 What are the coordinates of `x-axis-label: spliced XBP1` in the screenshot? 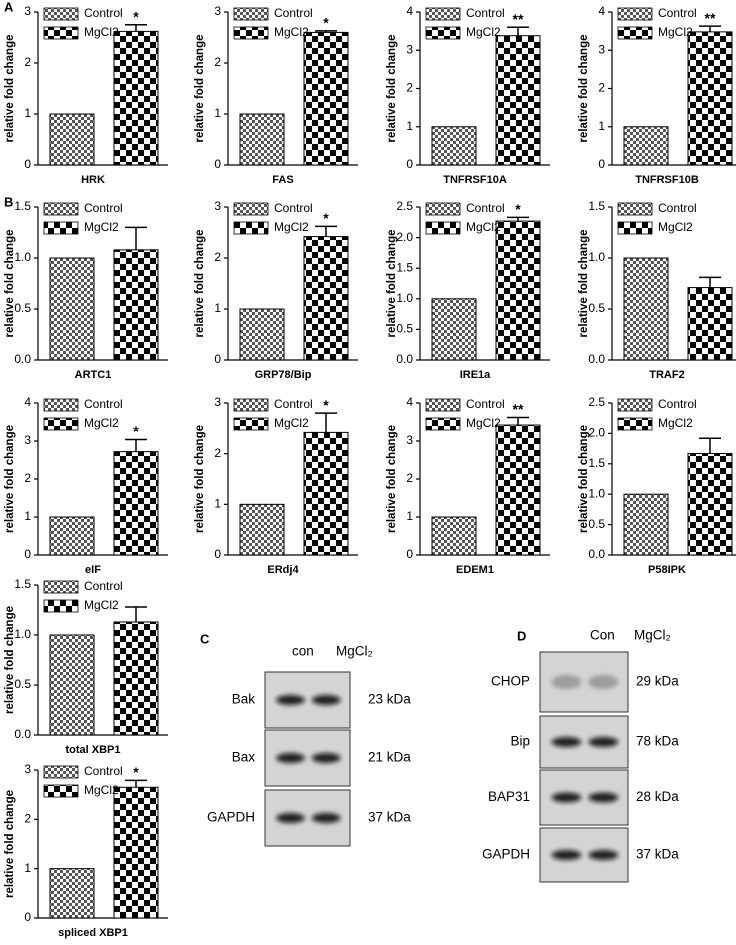 It's located at (93, 933).